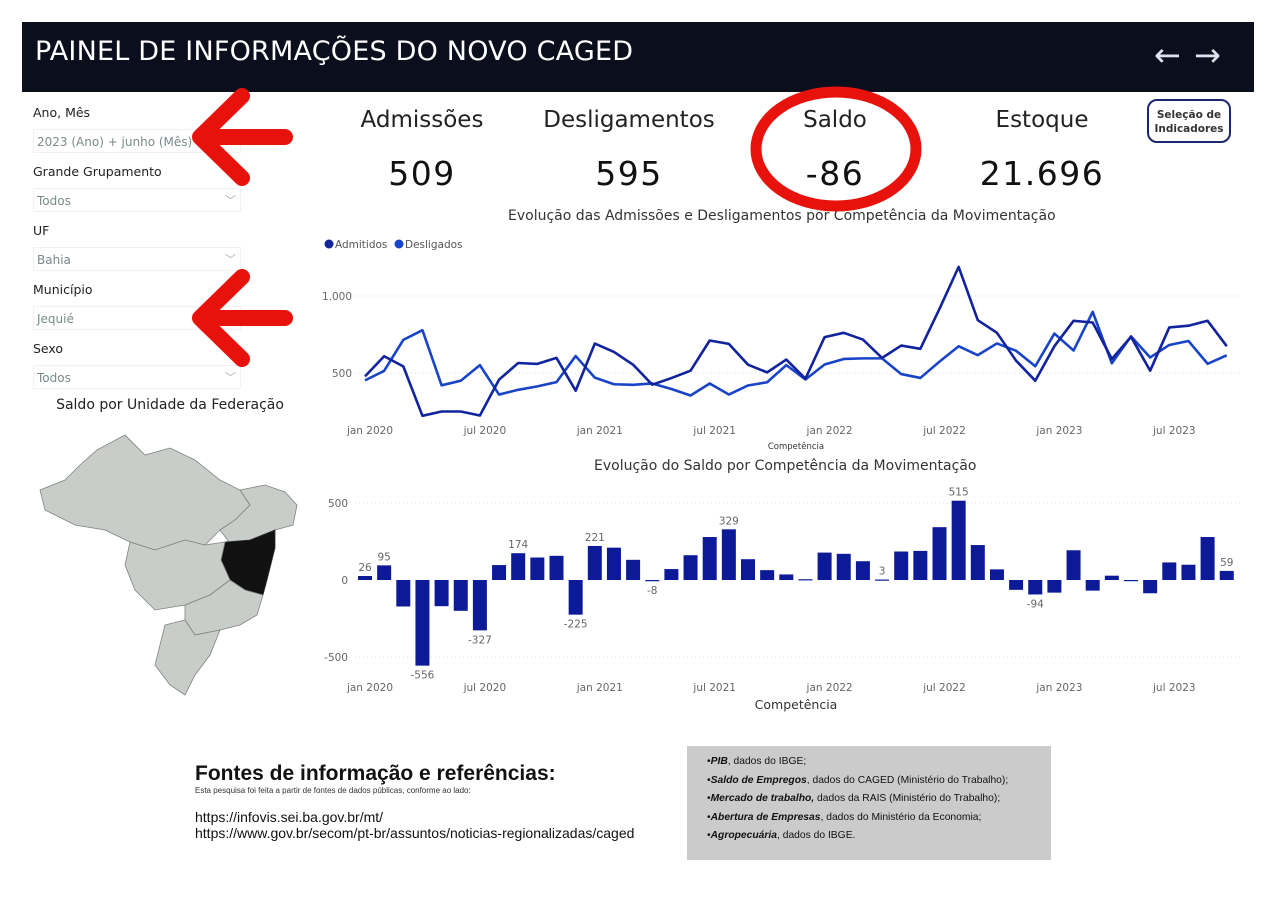 Image resolution: width=1280 pixels, height=905 pixels. Describe the element at coordinates (796, 353) in the screenshot. I see `series-line-desligados` at that location.